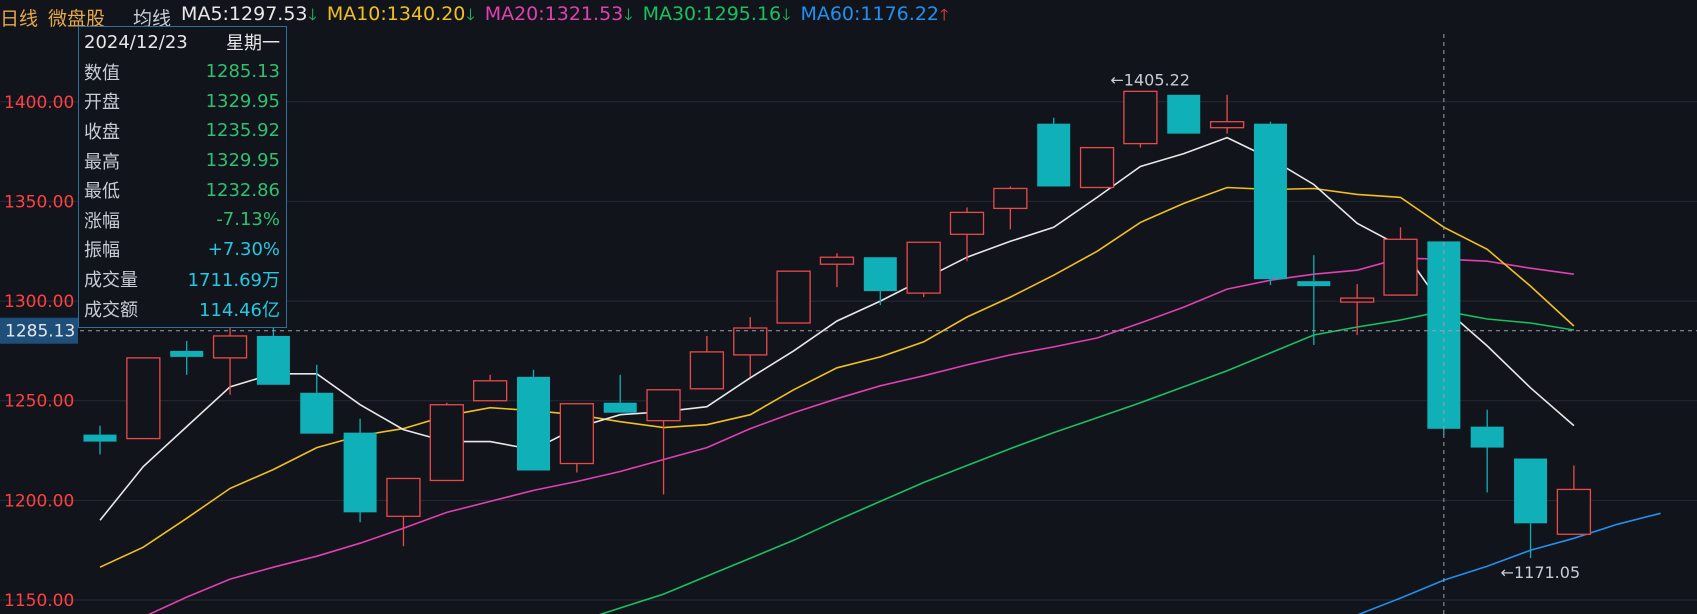 Image resolution: width=1697 pixels, height=614 pixels. Describe the element at coordinates (182, 309) in the screenshot. I see `info-row-turnover: 成交额 114.46亿` at that location.